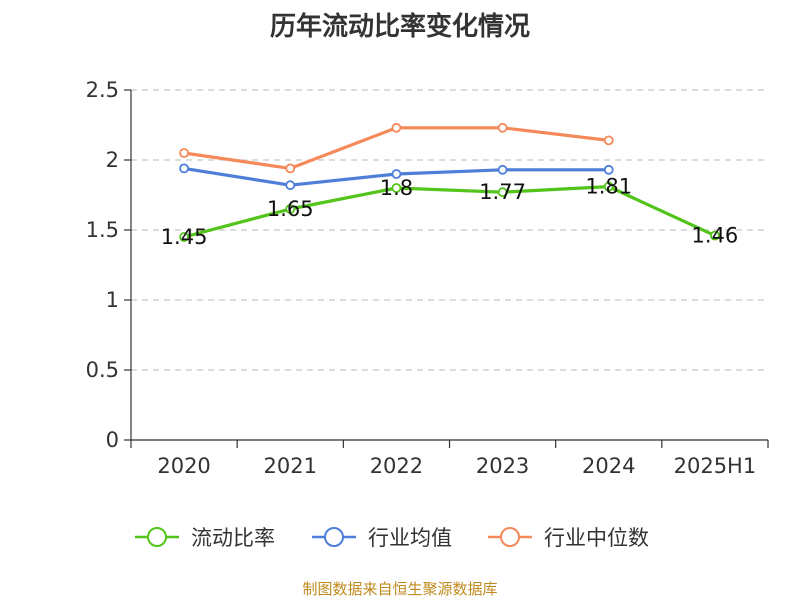 This screenshot has width=800, height=600. I want to click on x-tick-label: 2020, so click(183, 466).